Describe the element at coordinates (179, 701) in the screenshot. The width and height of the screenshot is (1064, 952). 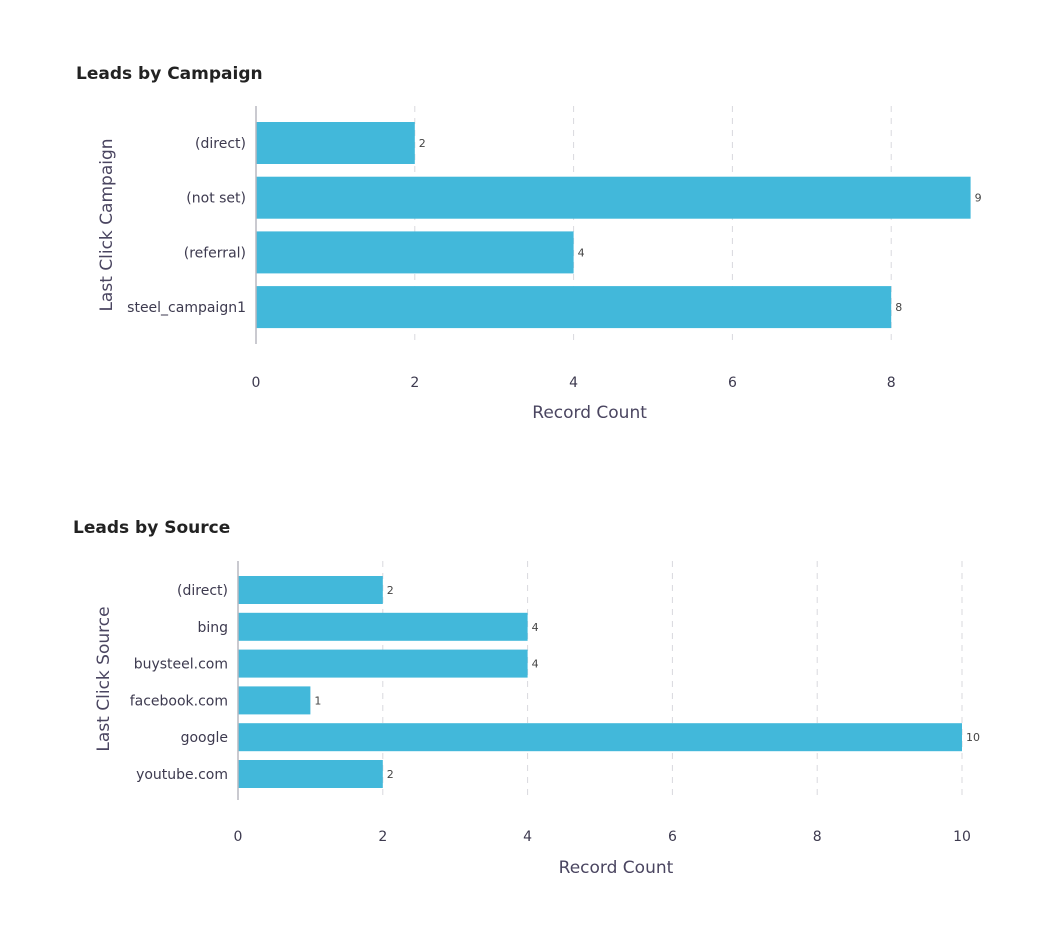
I see `category-label: facebook.com` at that location.